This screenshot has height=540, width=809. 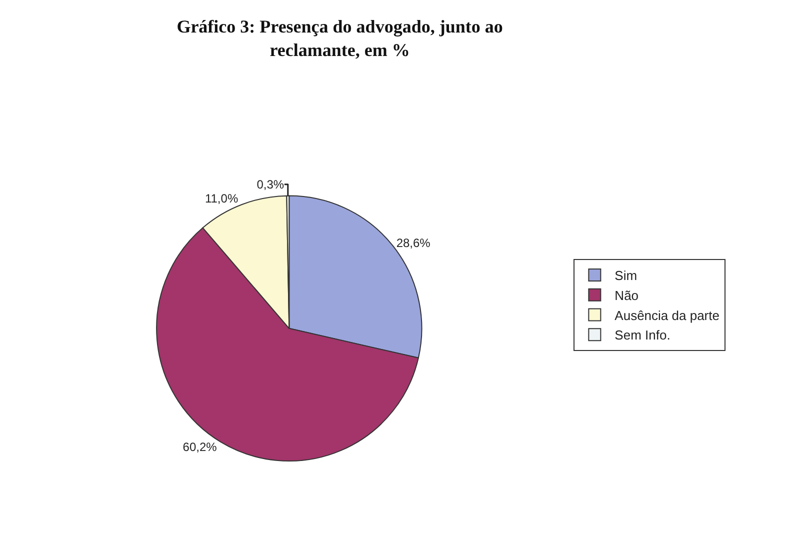 I want to click on data-label: 11,0%, so click(x=221, y=198).